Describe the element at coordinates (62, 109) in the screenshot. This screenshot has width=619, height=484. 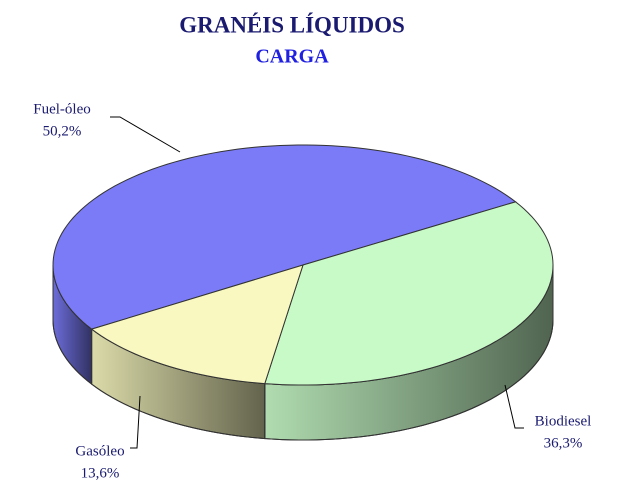
I see `slice-label: Fuel-óleo` at that location.